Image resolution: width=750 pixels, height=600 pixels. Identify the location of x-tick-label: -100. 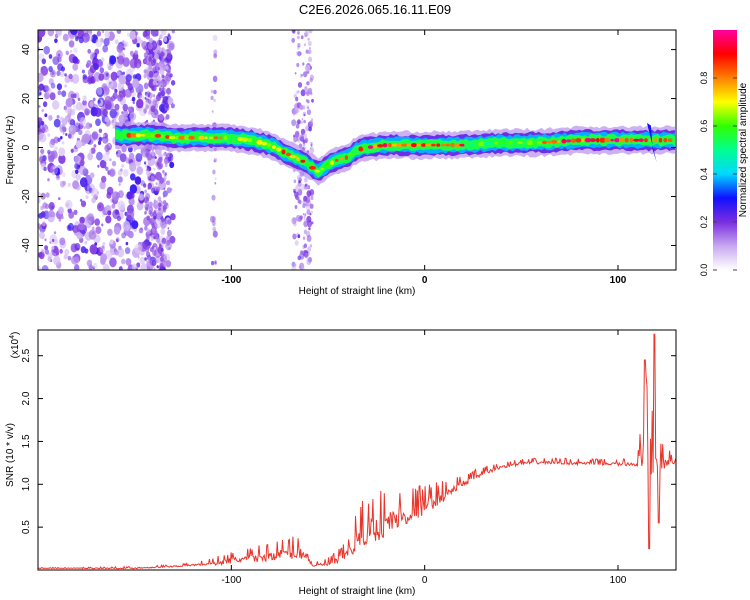
(231, 280).